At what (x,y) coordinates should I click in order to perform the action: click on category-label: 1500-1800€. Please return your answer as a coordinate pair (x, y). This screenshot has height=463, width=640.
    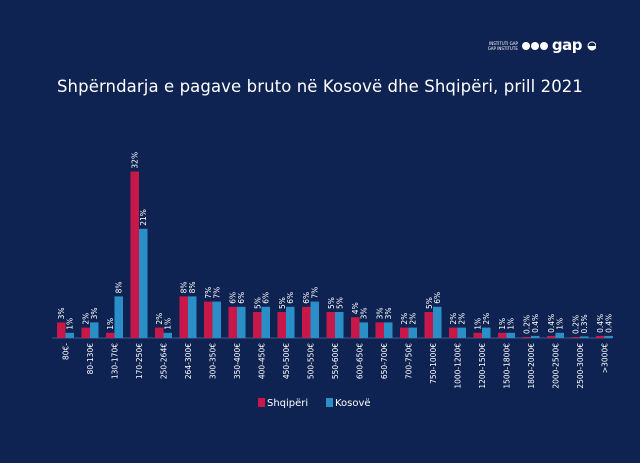
    Looking at the image, I should click on (507, 366).